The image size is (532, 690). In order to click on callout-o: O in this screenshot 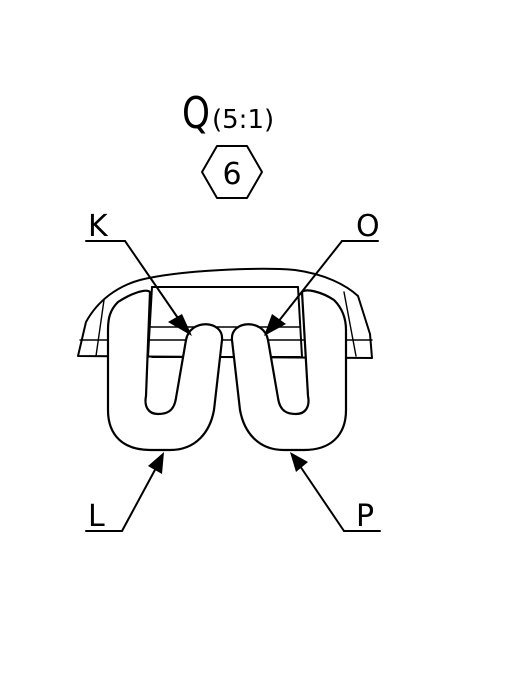, I will do `click(322, 272)`.